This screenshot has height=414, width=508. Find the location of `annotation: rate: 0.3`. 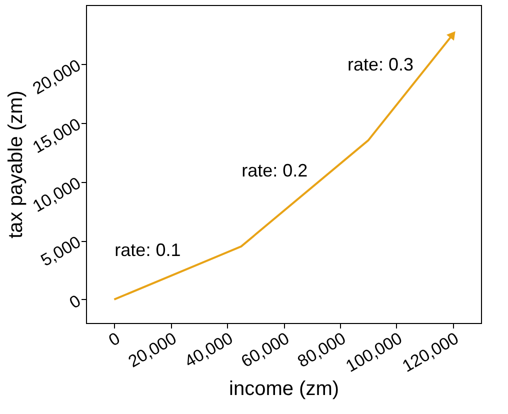

annotation: rate: 0.3 is located at coordinates (380, 64).